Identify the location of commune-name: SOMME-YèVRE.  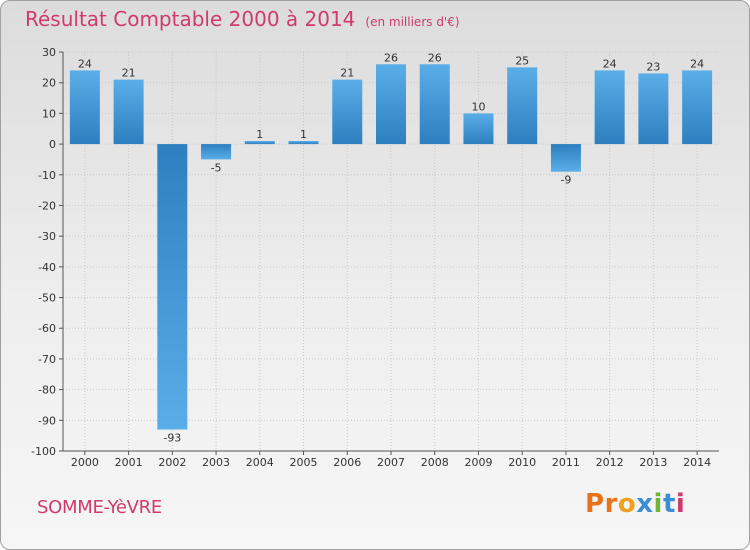
(99, 507).